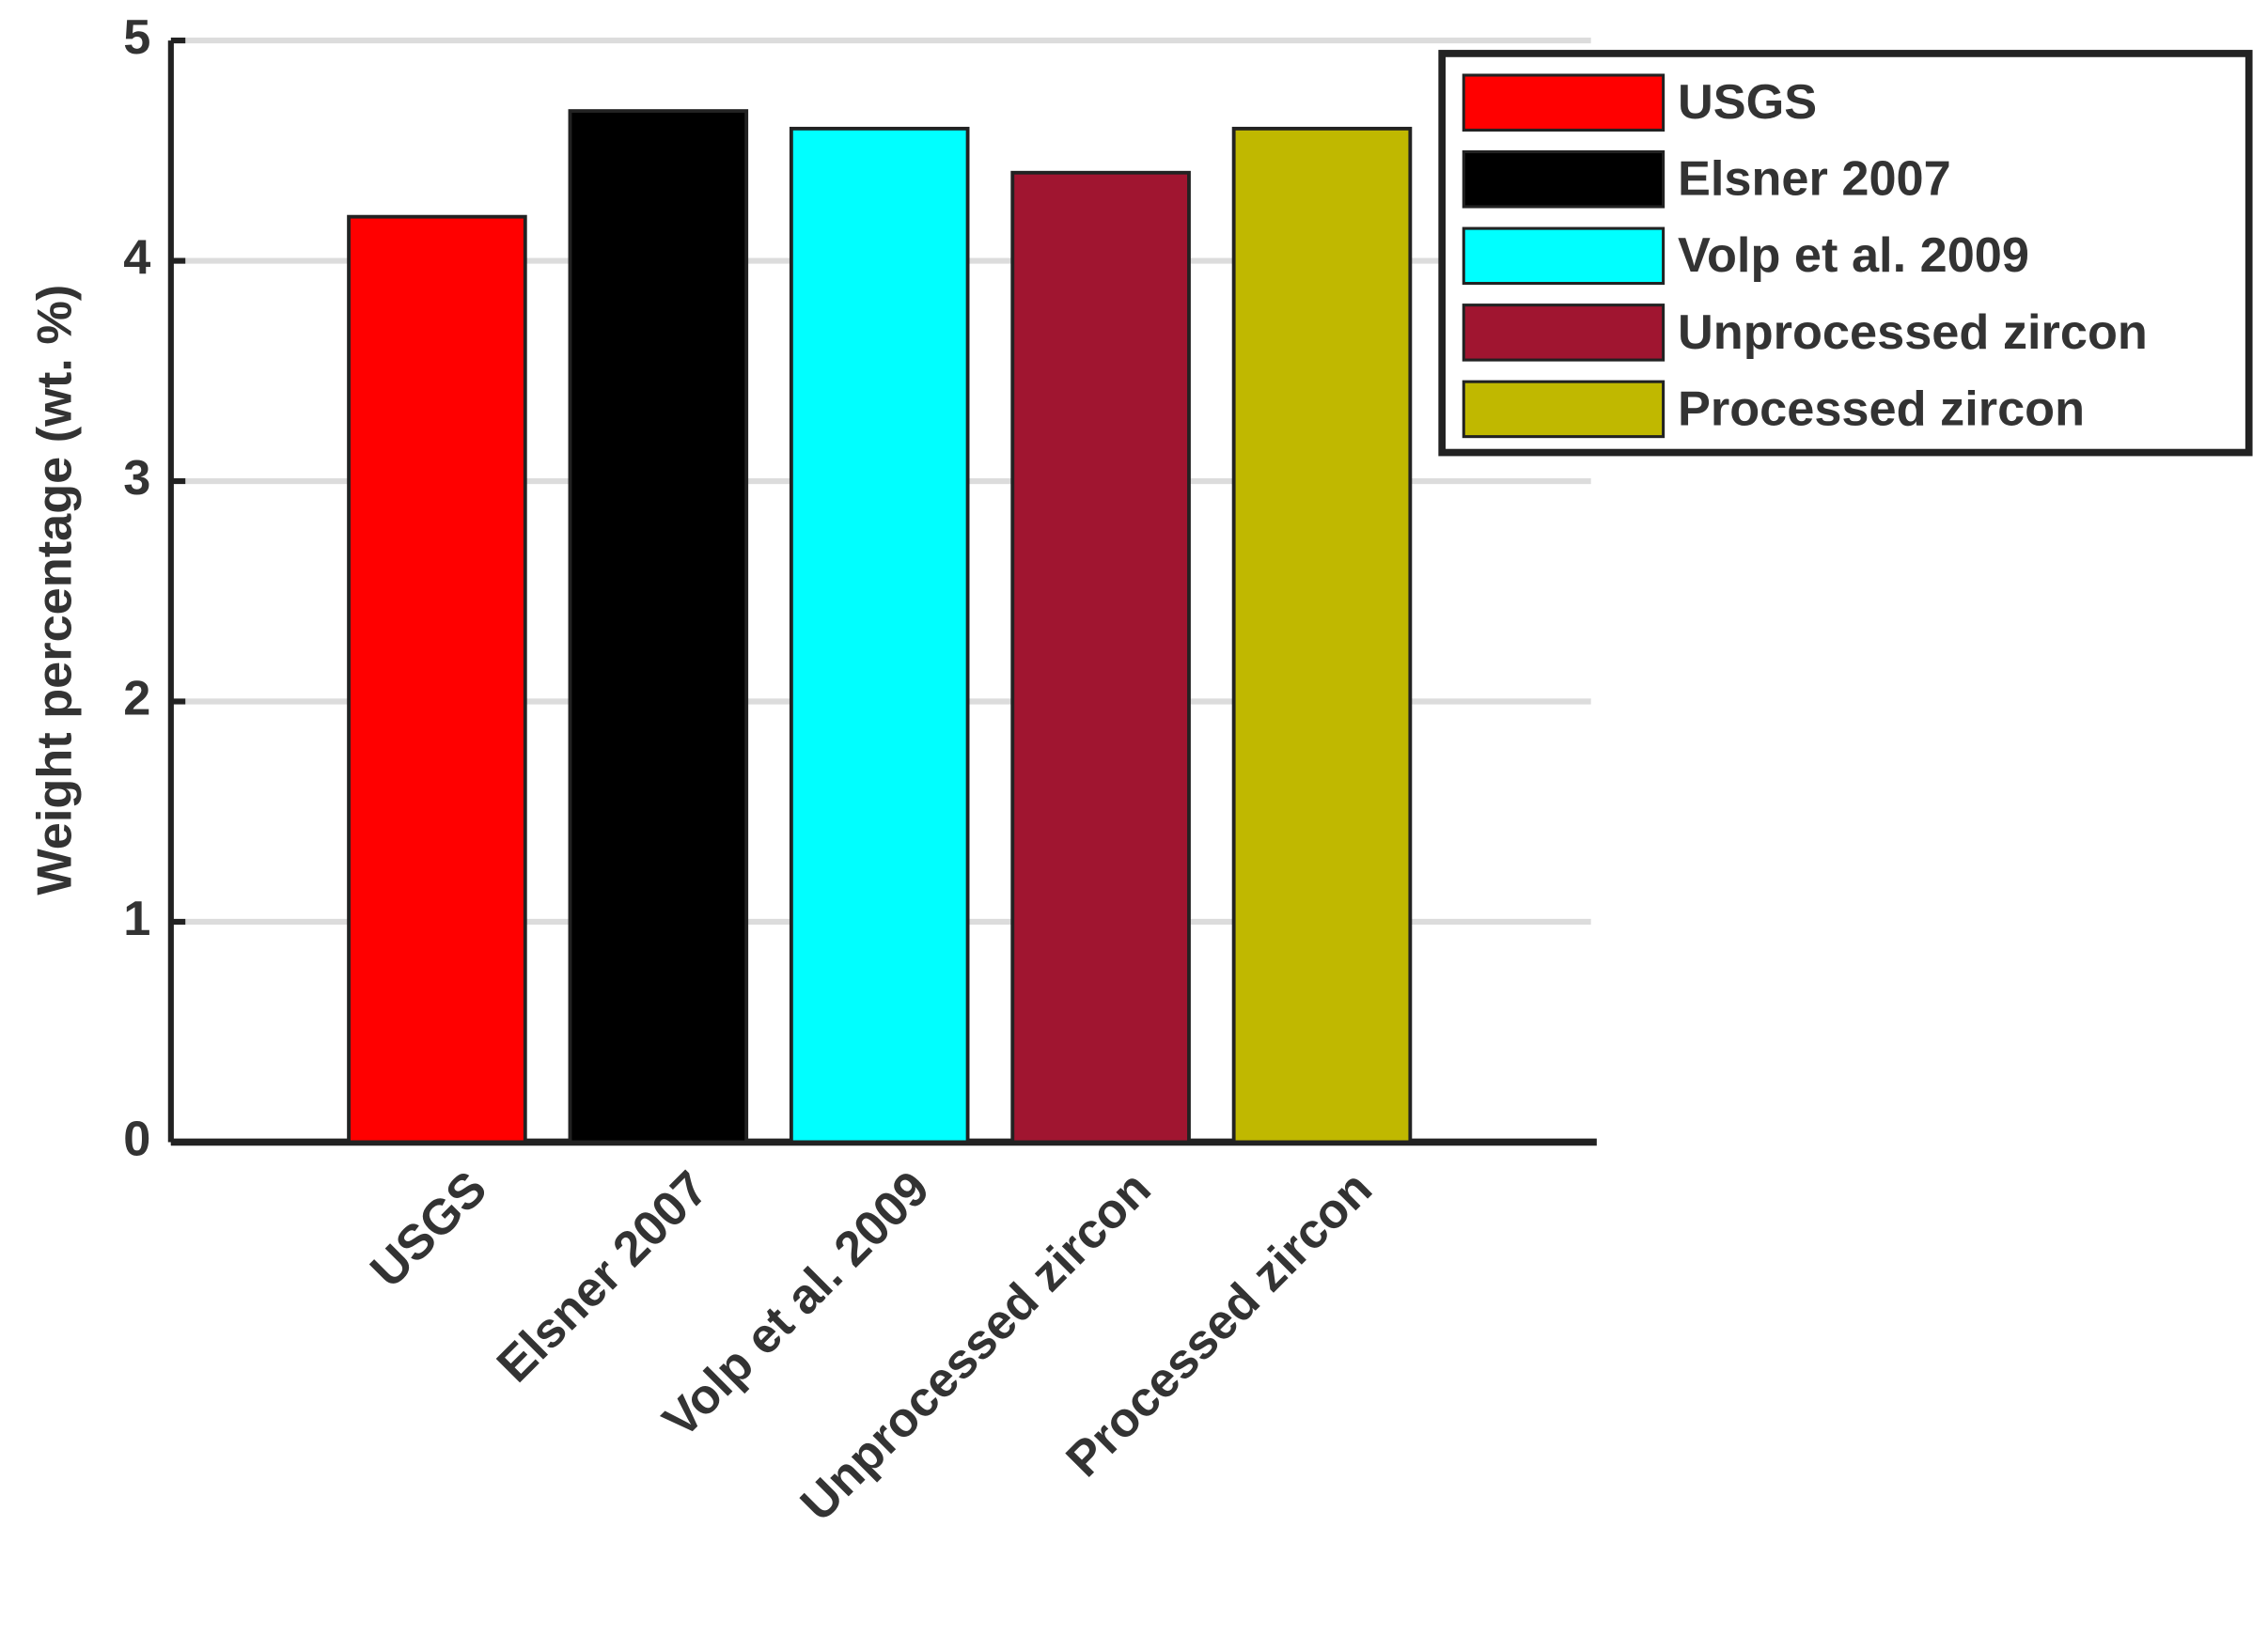 The width and height of the screenshot is (2268, 1651). I want to click on y-tick-label: 4, so click(137, 257).